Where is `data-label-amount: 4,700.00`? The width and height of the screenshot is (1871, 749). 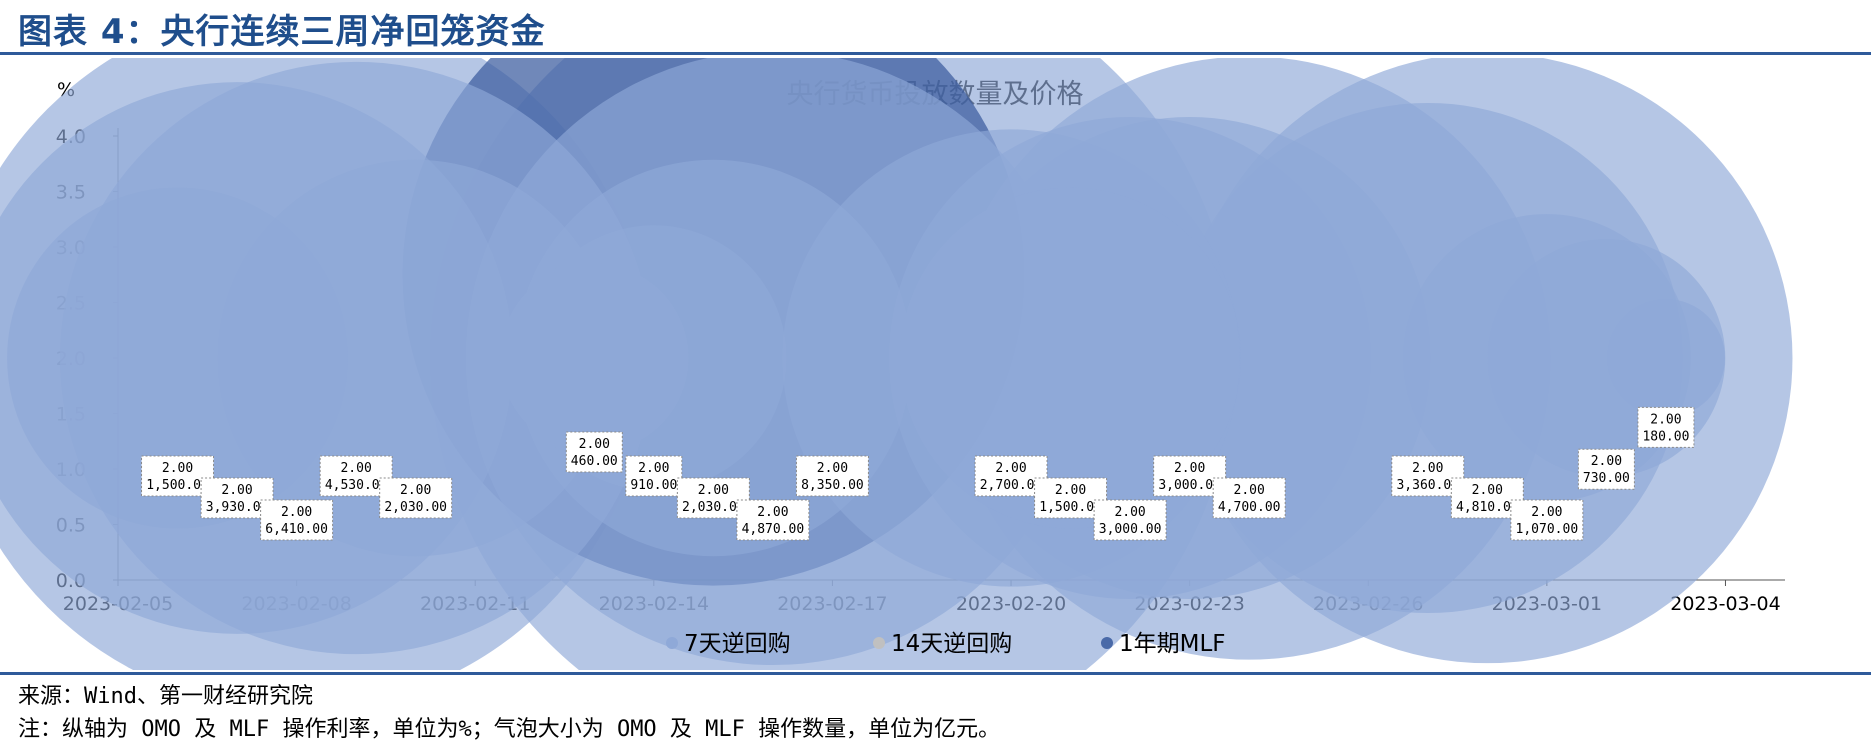
data-label-amount: 4,700.00 is located at coordinates (1249, 507).